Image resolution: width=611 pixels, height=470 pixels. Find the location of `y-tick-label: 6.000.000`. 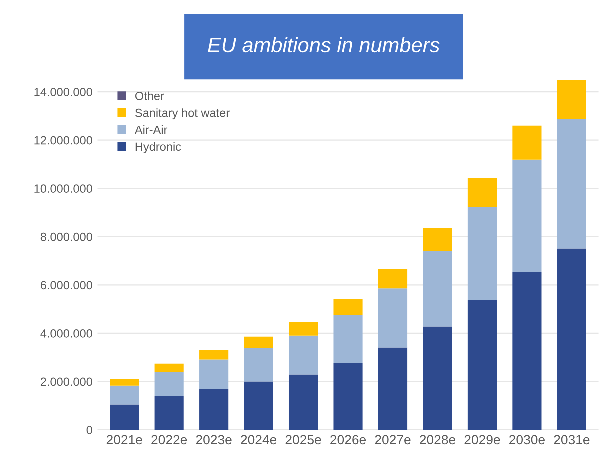

y-tick-label: 6.000.000 is located at coordinates (66, 285).